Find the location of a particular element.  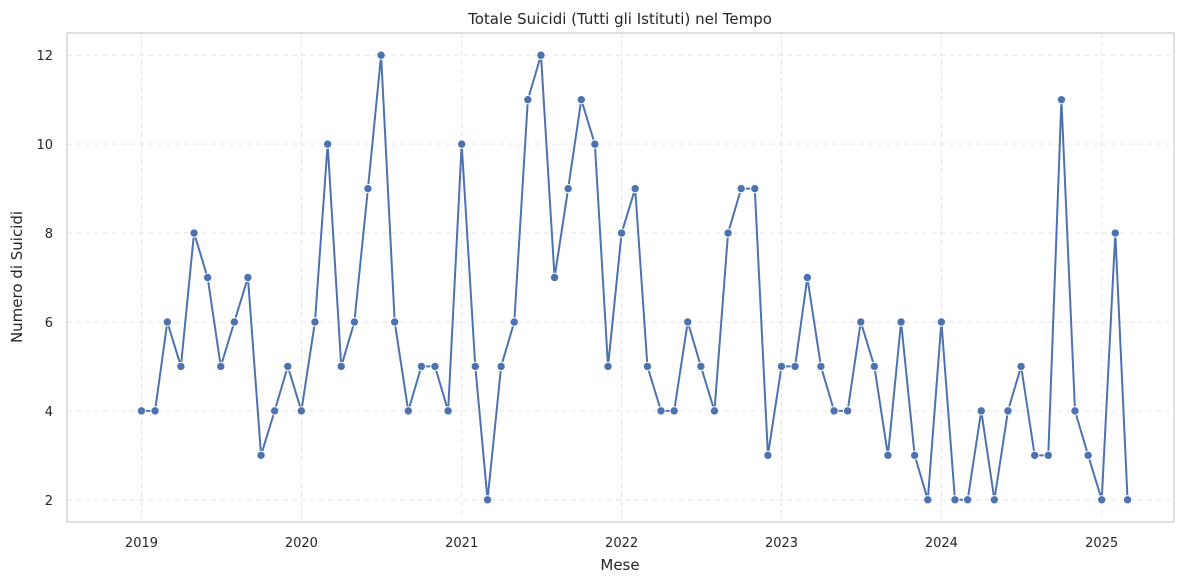

y-tick-label: 10 is located at coordinates (44, 145).